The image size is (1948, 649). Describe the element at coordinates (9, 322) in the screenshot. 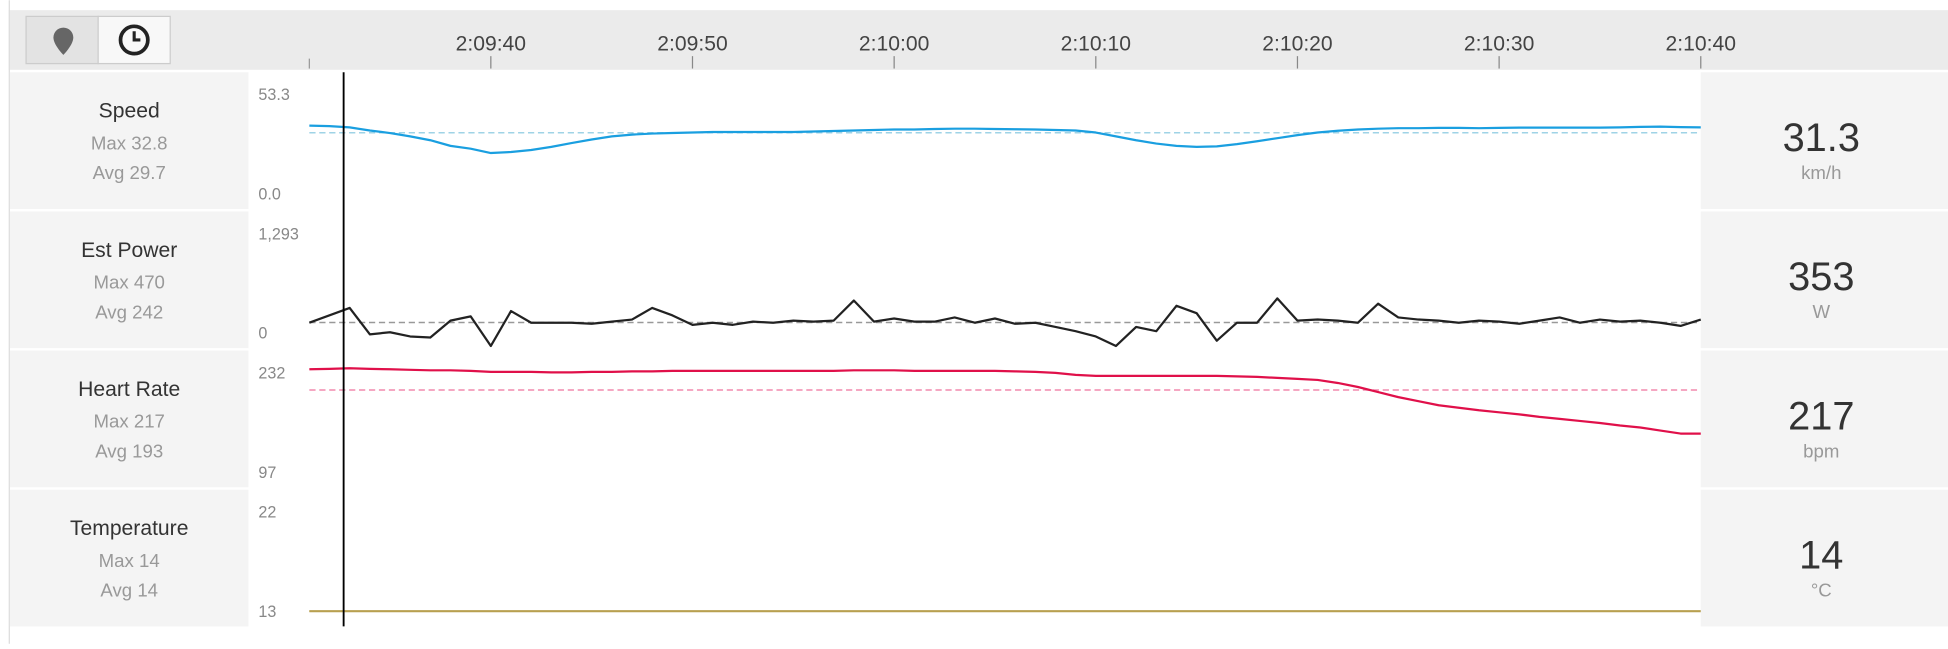

I see `left-border` at that location.